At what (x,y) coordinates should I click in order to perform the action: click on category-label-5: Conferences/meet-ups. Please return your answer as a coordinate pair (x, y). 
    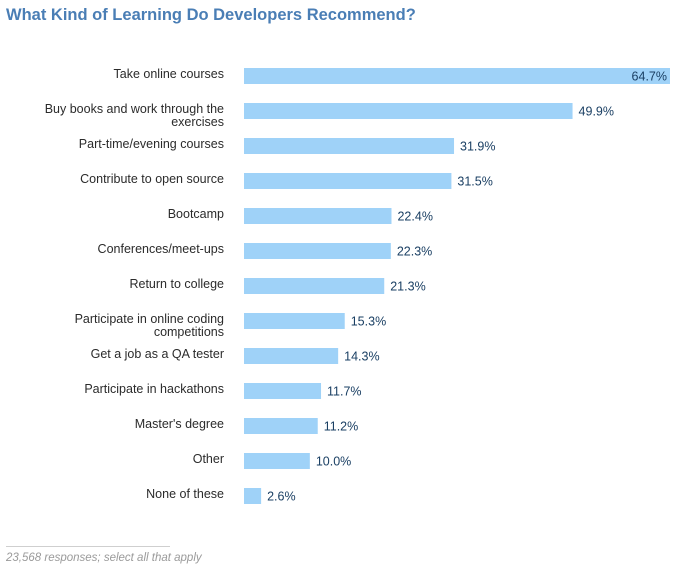
    Looking at the image, I should click on (161, 249).